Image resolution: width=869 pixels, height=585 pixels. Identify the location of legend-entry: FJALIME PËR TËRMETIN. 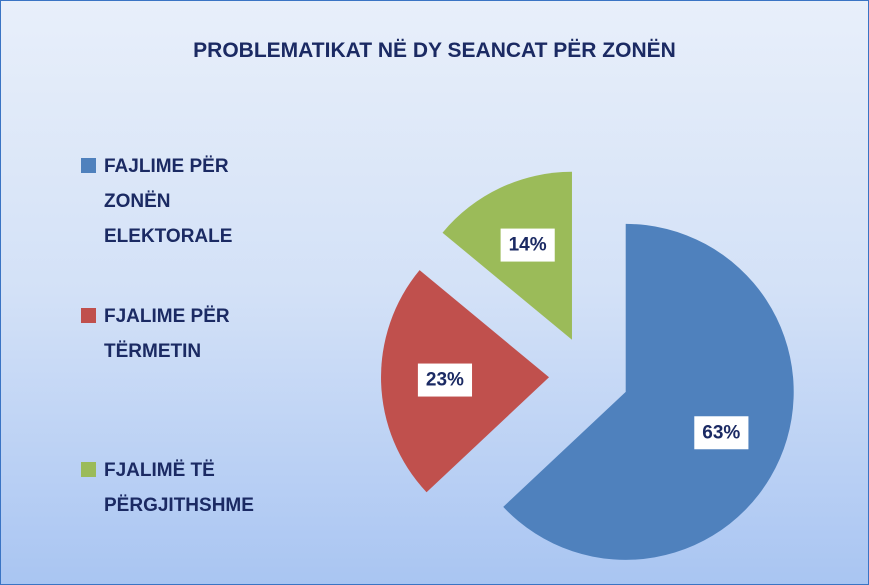
(176, 334).